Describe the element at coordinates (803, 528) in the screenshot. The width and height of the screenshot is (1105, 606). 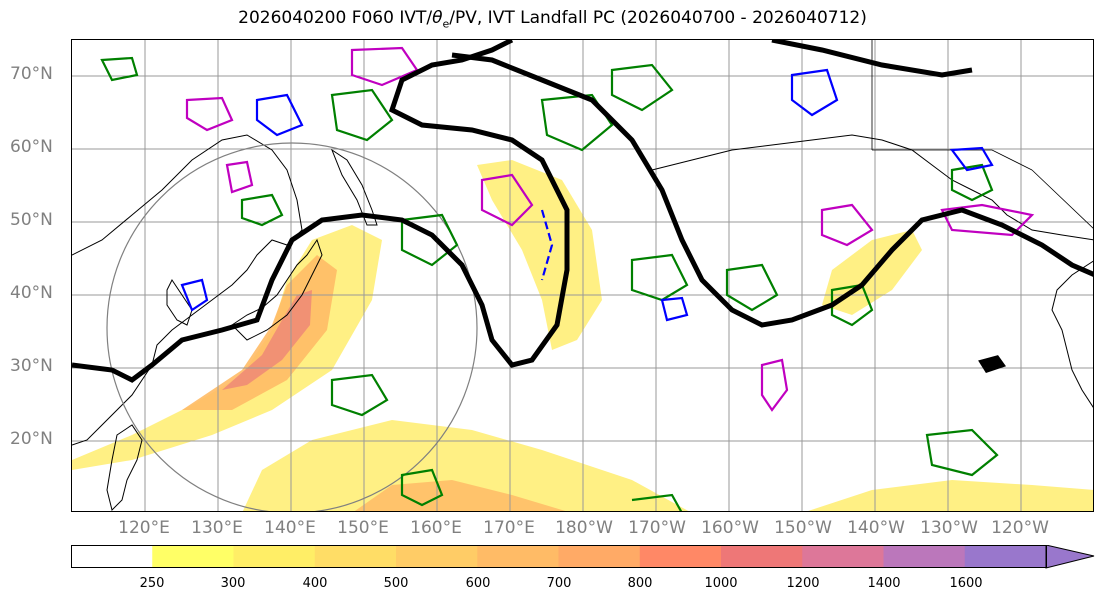
I see `lon-label-150w: 150°W` at that location.